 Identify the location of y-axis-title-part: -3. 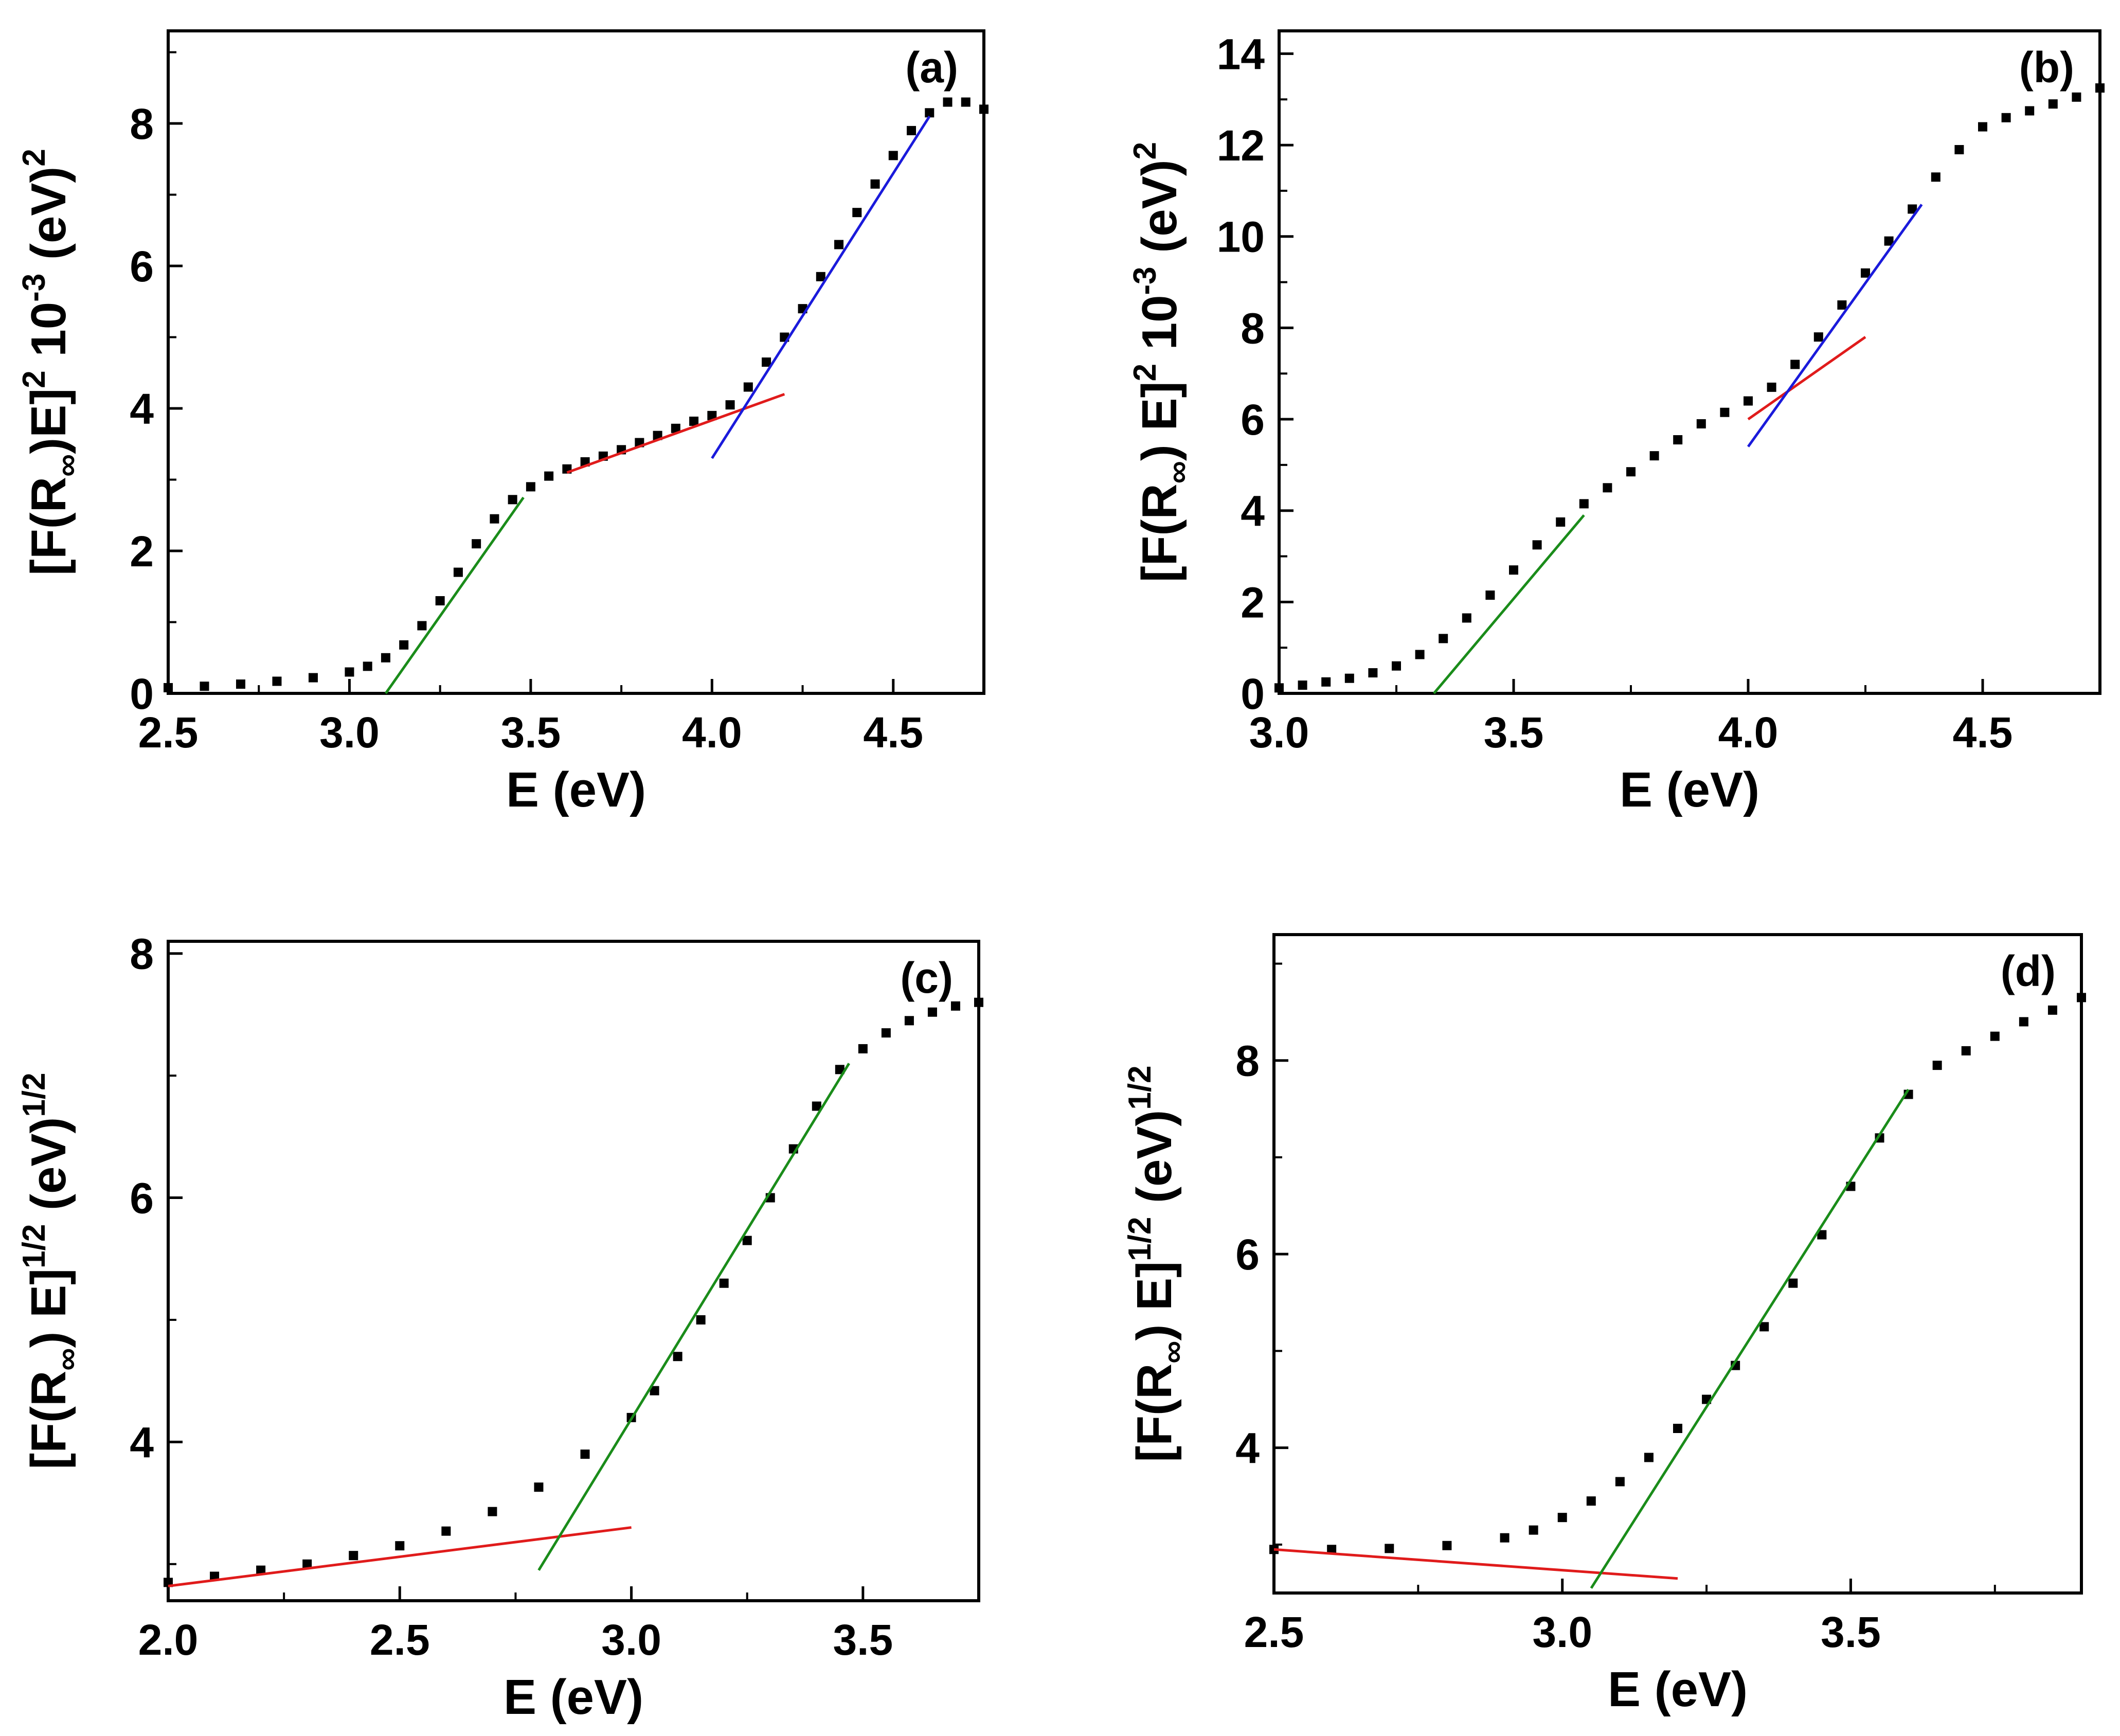
(1145, 280).